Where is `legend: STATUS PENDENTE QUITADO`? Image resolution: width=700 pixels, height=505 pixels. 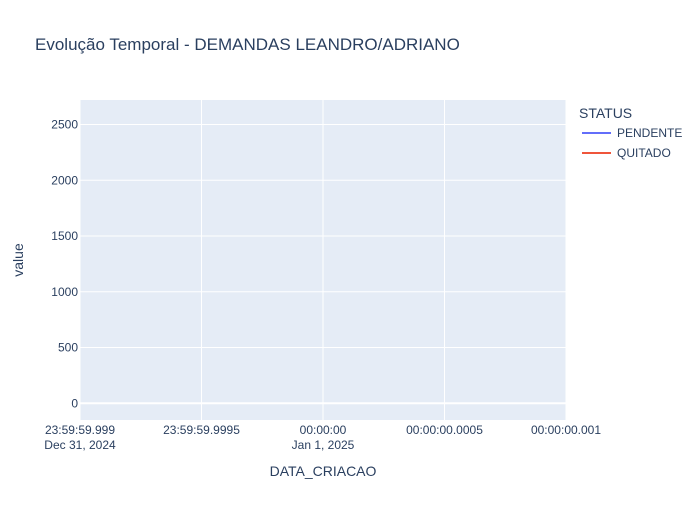
legend: STATUS PENDENTE QUITADO is located at coordinates (630, 132).